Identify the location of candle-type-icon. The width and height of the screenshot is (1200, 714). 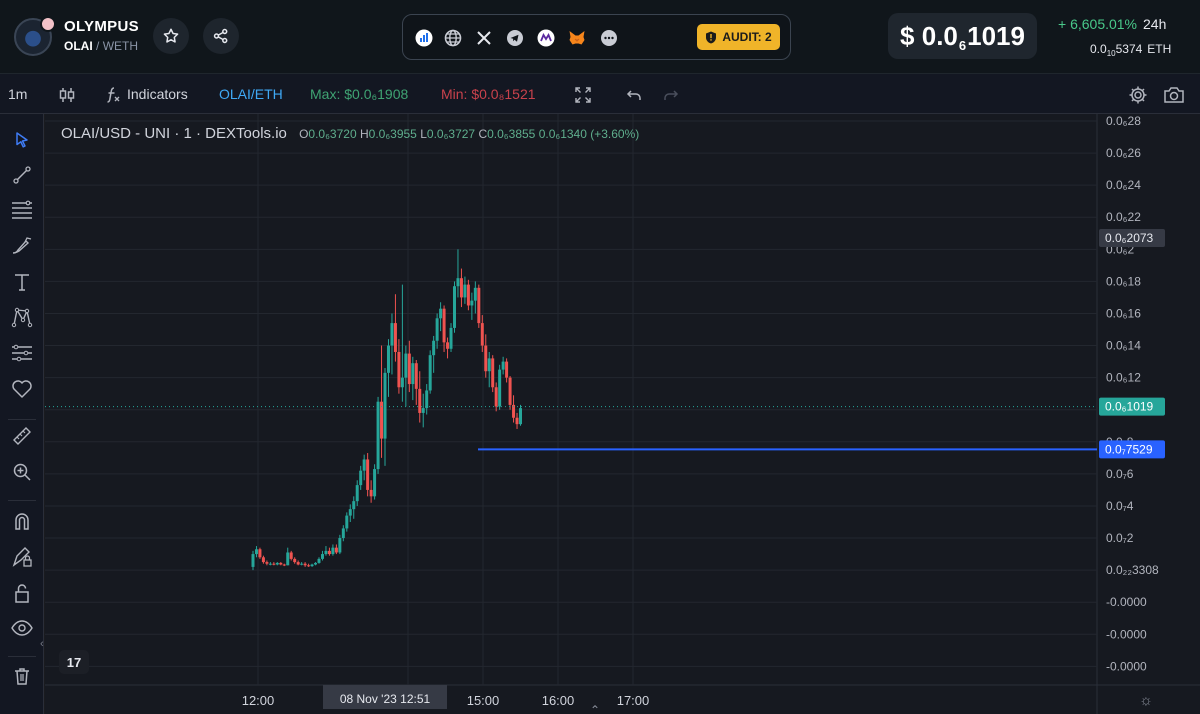
(67, 95).